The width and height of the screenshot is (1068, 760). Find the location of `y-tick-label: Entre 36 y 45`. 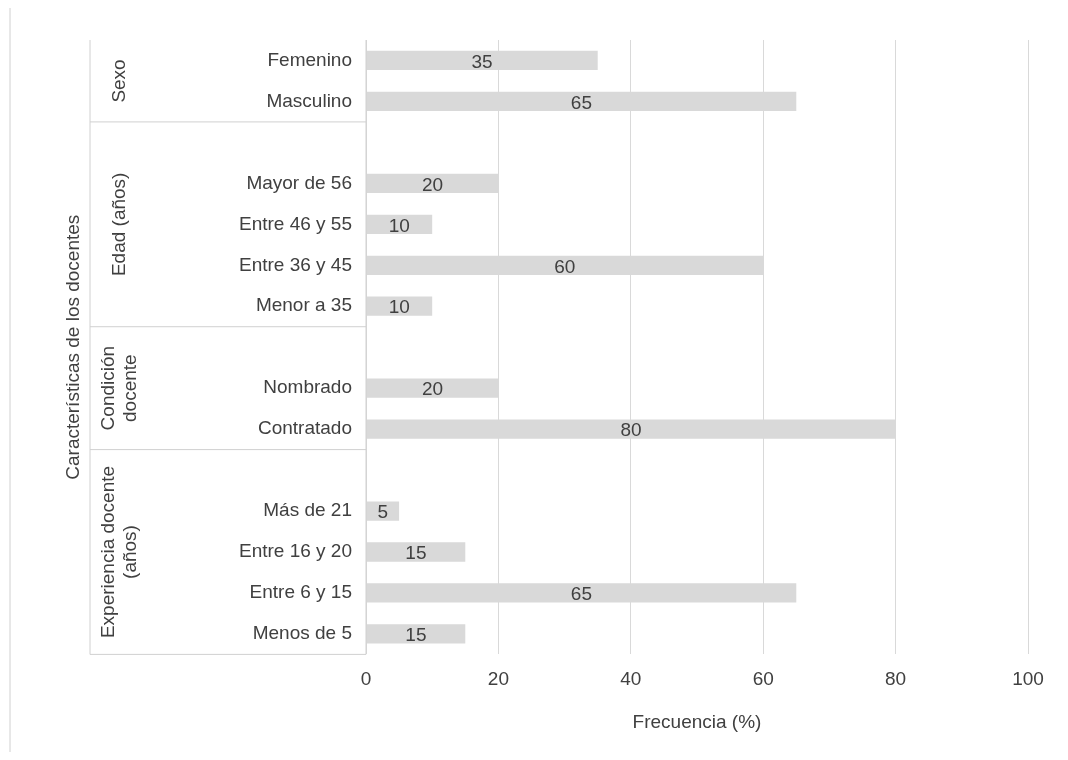

y-tick-label: Entre 36 y 45 is located at coordinates (295, 264).